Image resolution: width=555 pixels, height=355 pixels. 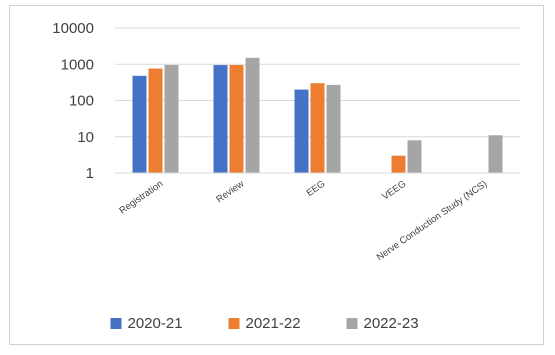 What do you see at coordinates (141, 197) in the screenshot?
I see `category-label: Registration` at bounding box center [141, 197].